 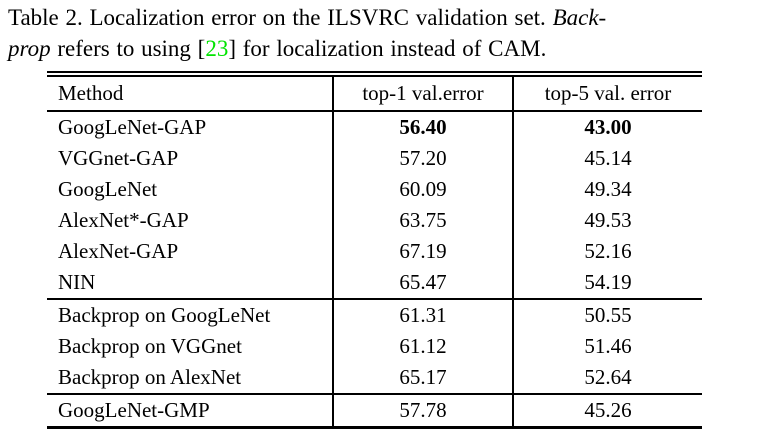 I want to click on top5-cell: 50.55, so click(x=607, y=315).